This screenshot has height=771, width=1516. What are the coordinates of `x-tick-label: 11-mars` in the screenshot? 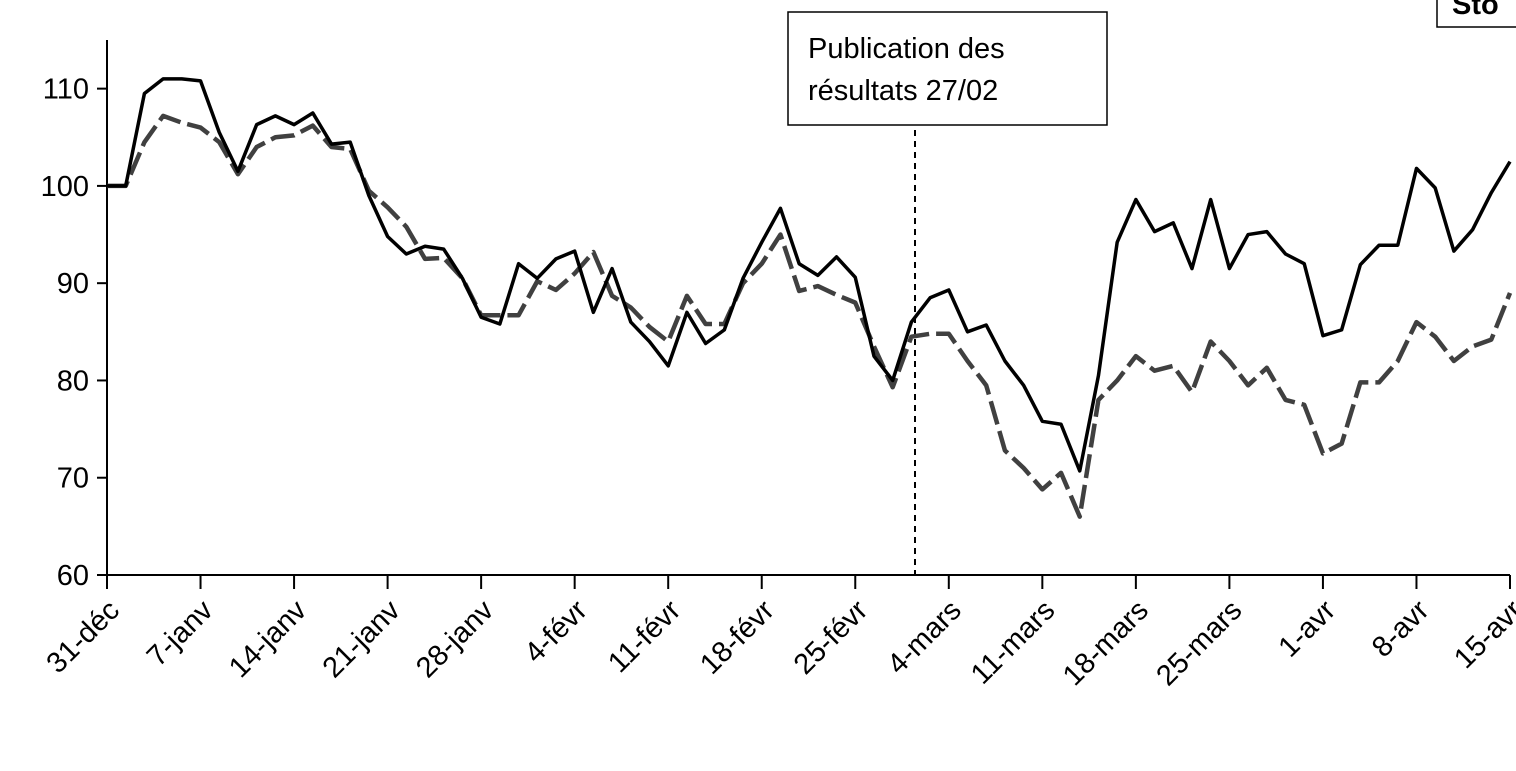 It's located at (1013, 642).